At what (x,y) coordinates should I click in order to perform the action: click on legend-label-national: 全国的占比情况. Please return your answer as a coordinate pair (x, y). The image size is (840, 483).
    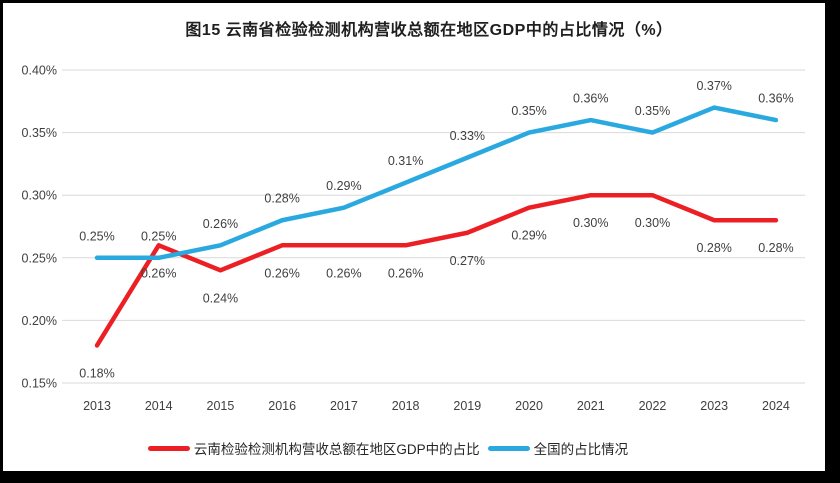
    Looking at the image, I should click on (581, 449).